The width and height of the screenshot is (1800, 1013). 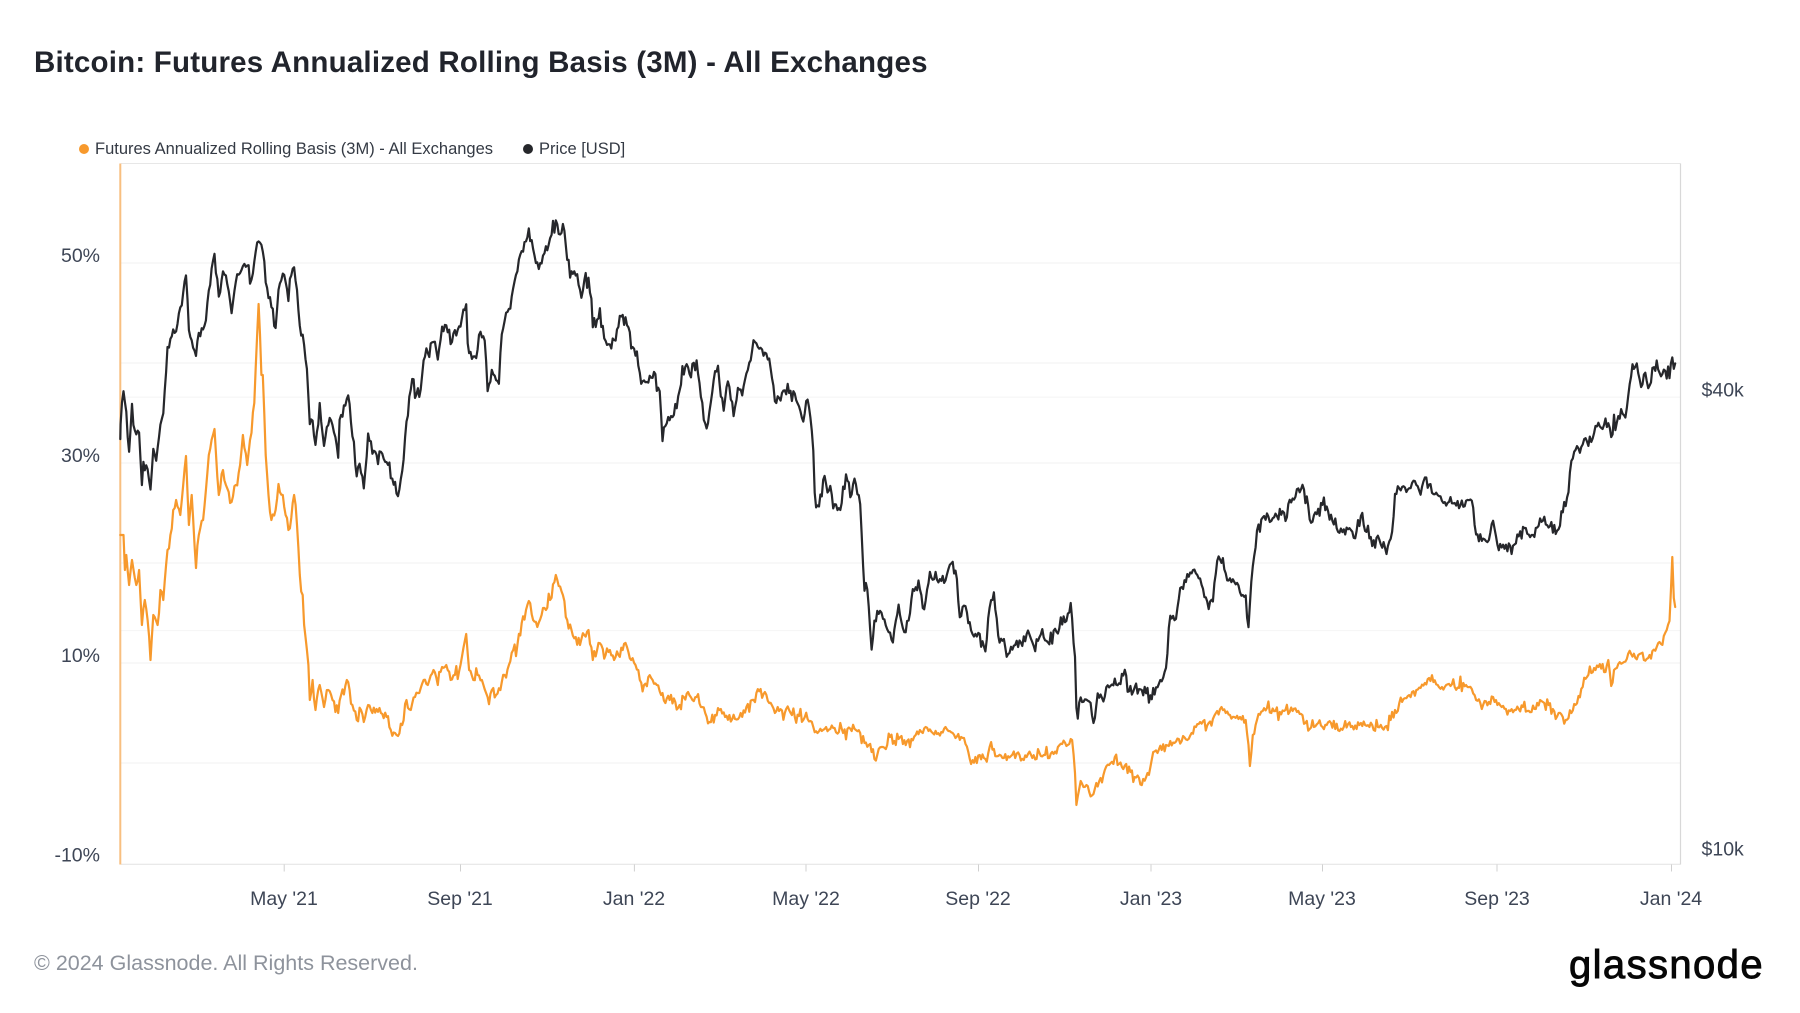 I want to click on svg-text: May '22, so click(x=806, y=899).